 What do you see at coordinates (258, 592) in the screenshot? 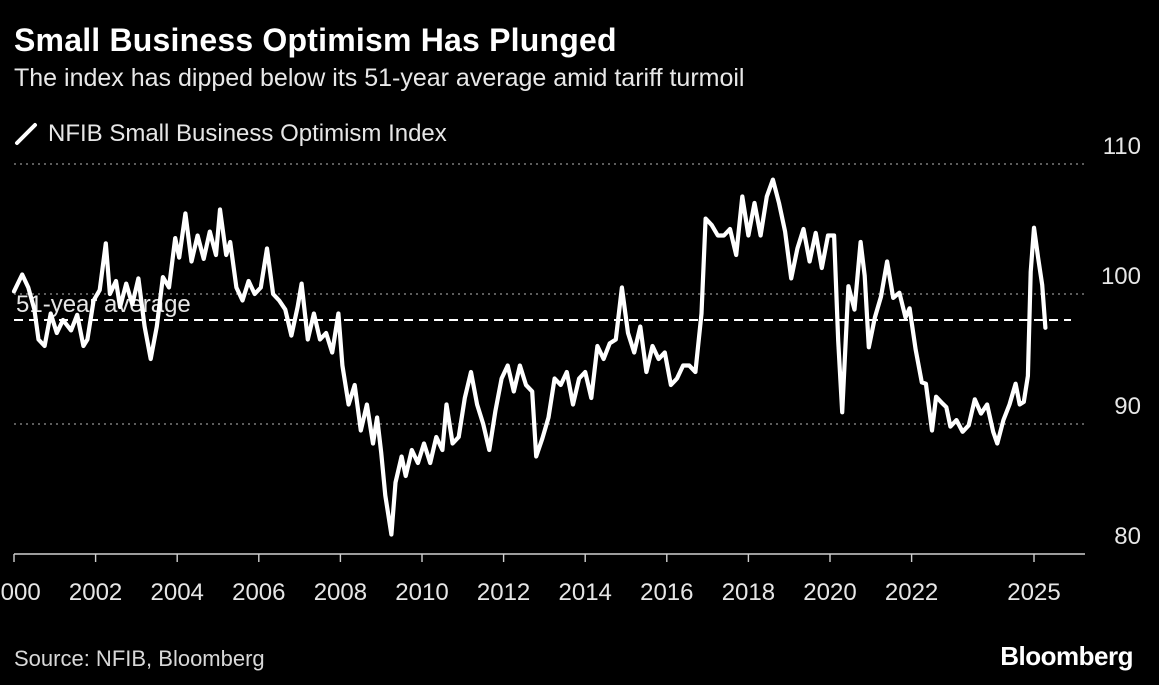
I see `x-tick-label-2006: 2006` at bounding box center [258, 592].